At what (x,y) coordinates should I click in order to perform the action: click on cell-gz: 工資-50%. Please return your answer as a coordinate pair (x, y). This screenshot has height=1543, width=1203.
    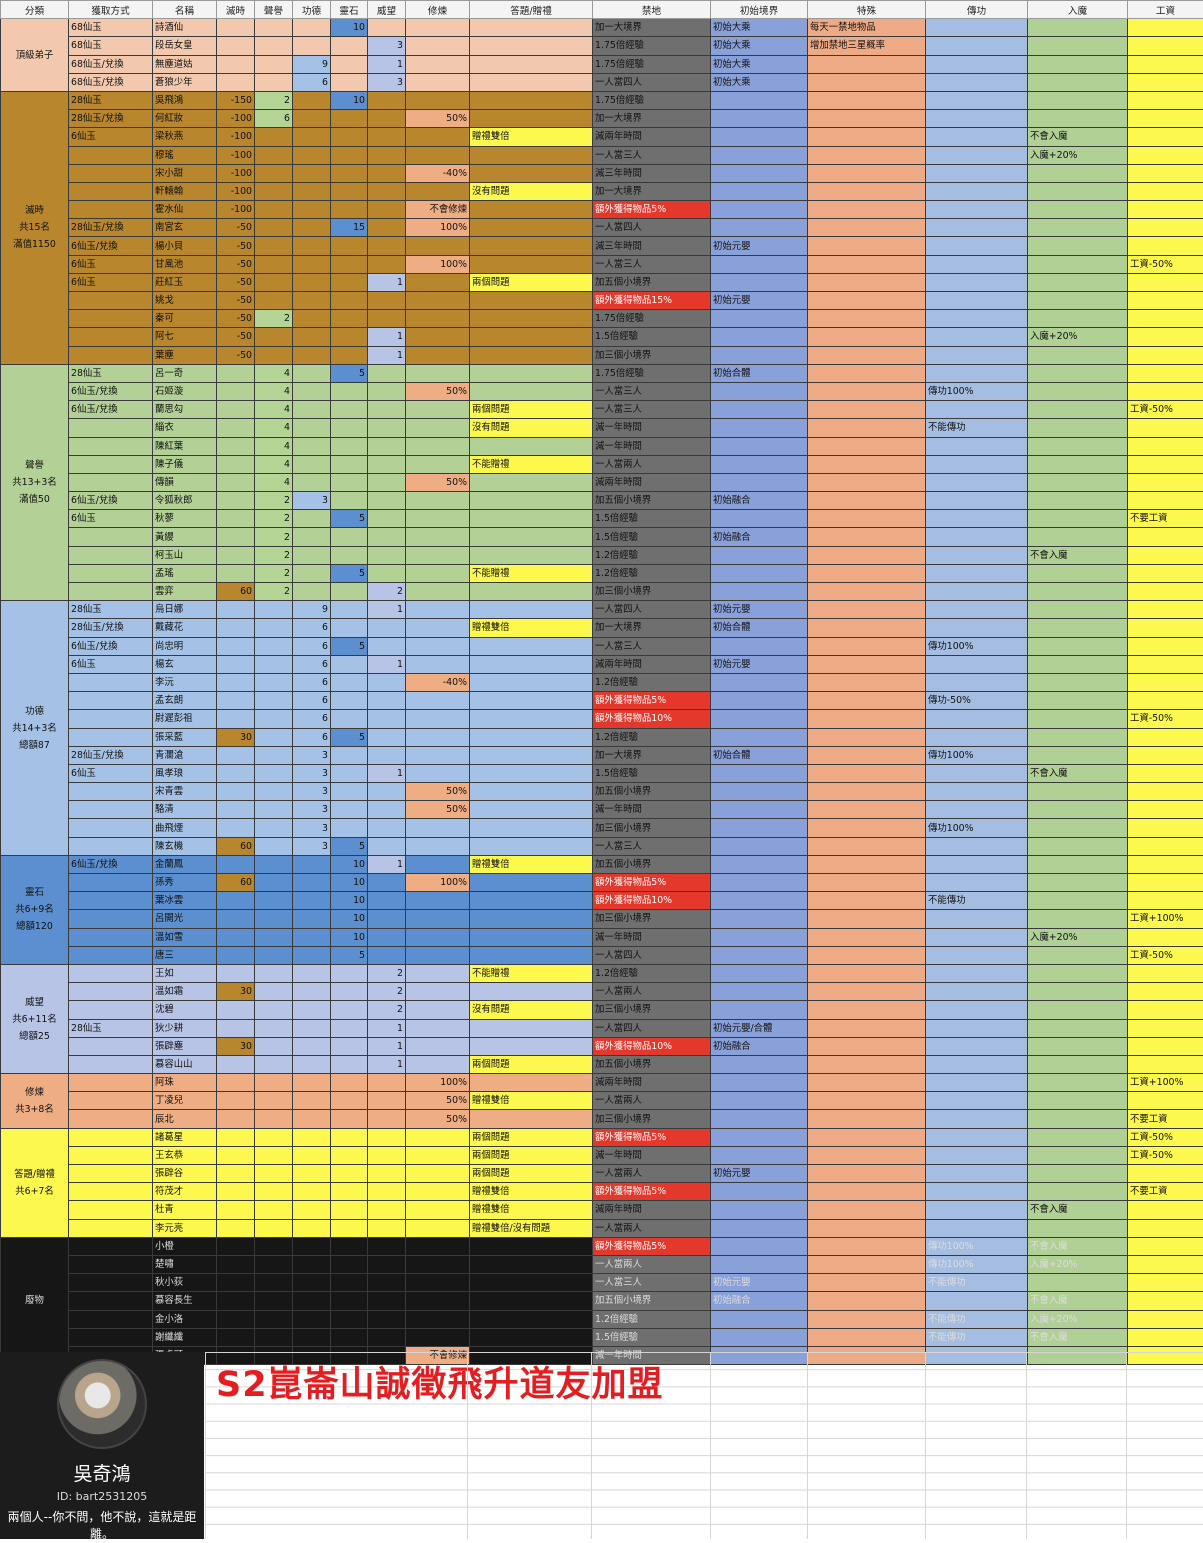
    Looking at the image, I should click on (1165, 1155).